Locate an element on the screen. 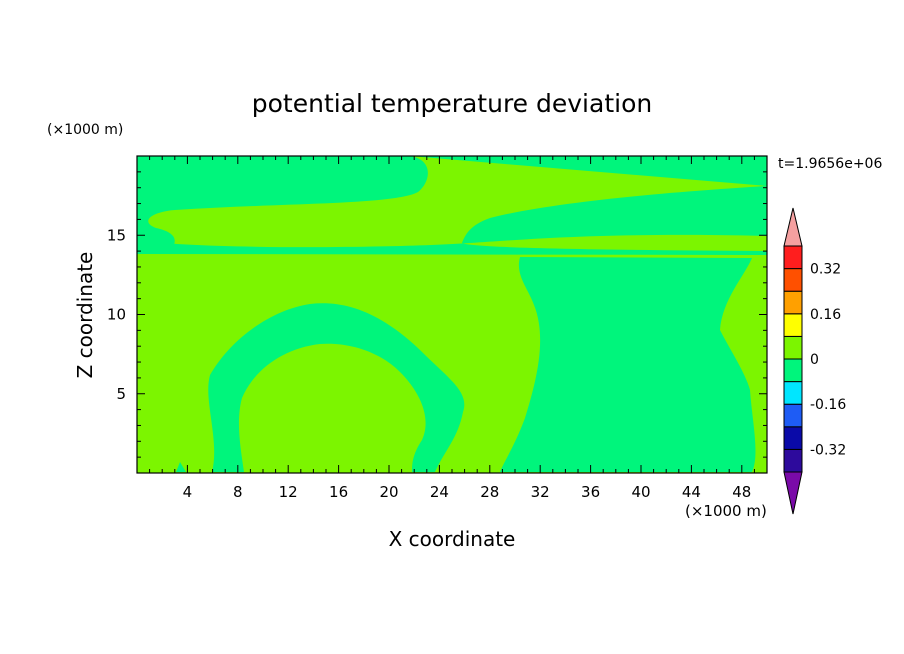  x-tick-label: 16 is located at coordinates (338, 492).